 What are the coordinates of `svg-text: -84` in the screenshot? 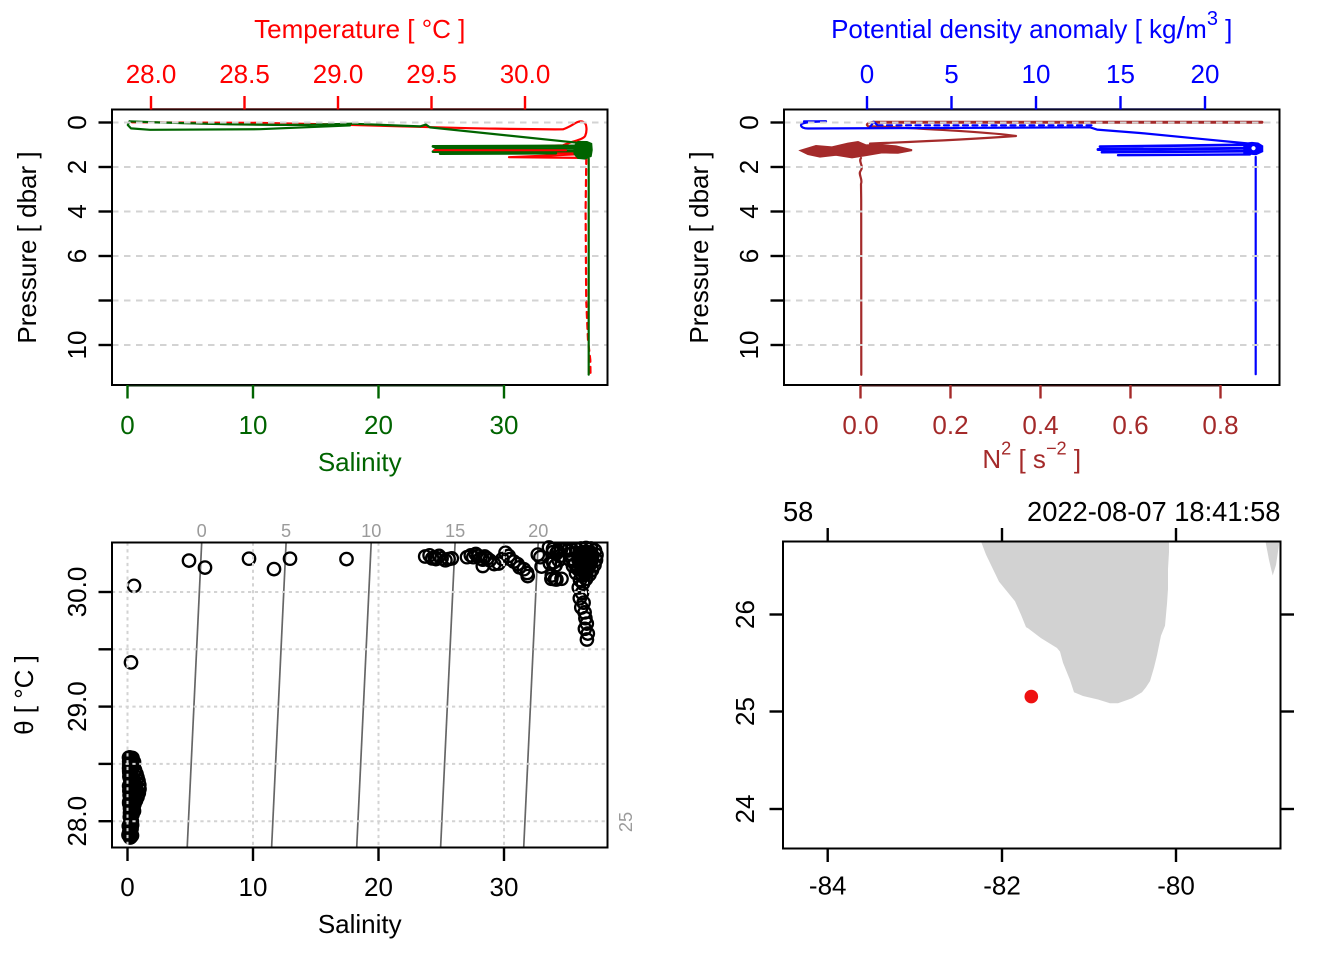 It's located at (828, 886).